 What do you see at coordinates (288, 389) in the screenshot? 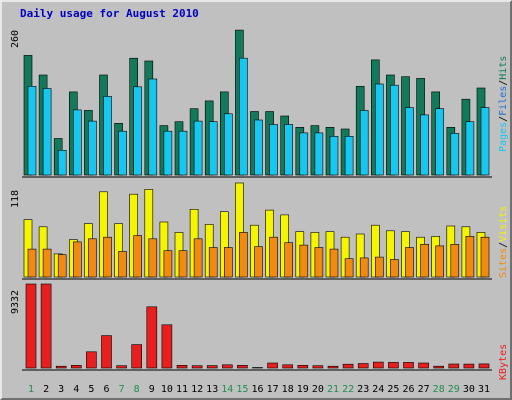
I see `x-tick-label-day-18: 18` at bounding box center [288, 389].